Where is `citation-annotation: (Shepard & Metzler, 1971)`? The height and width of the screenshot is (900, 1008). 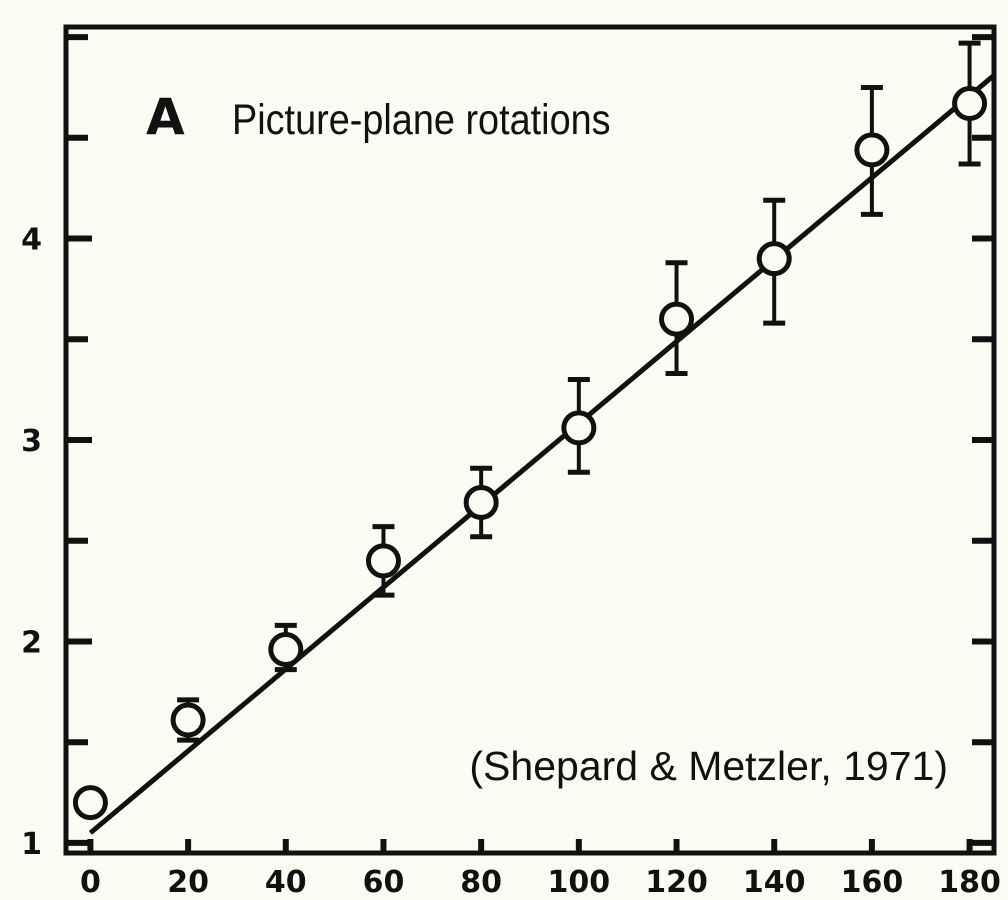 citation-annotation: (Shepard & Metzler, 1971) is located at coordinates (708, 766).